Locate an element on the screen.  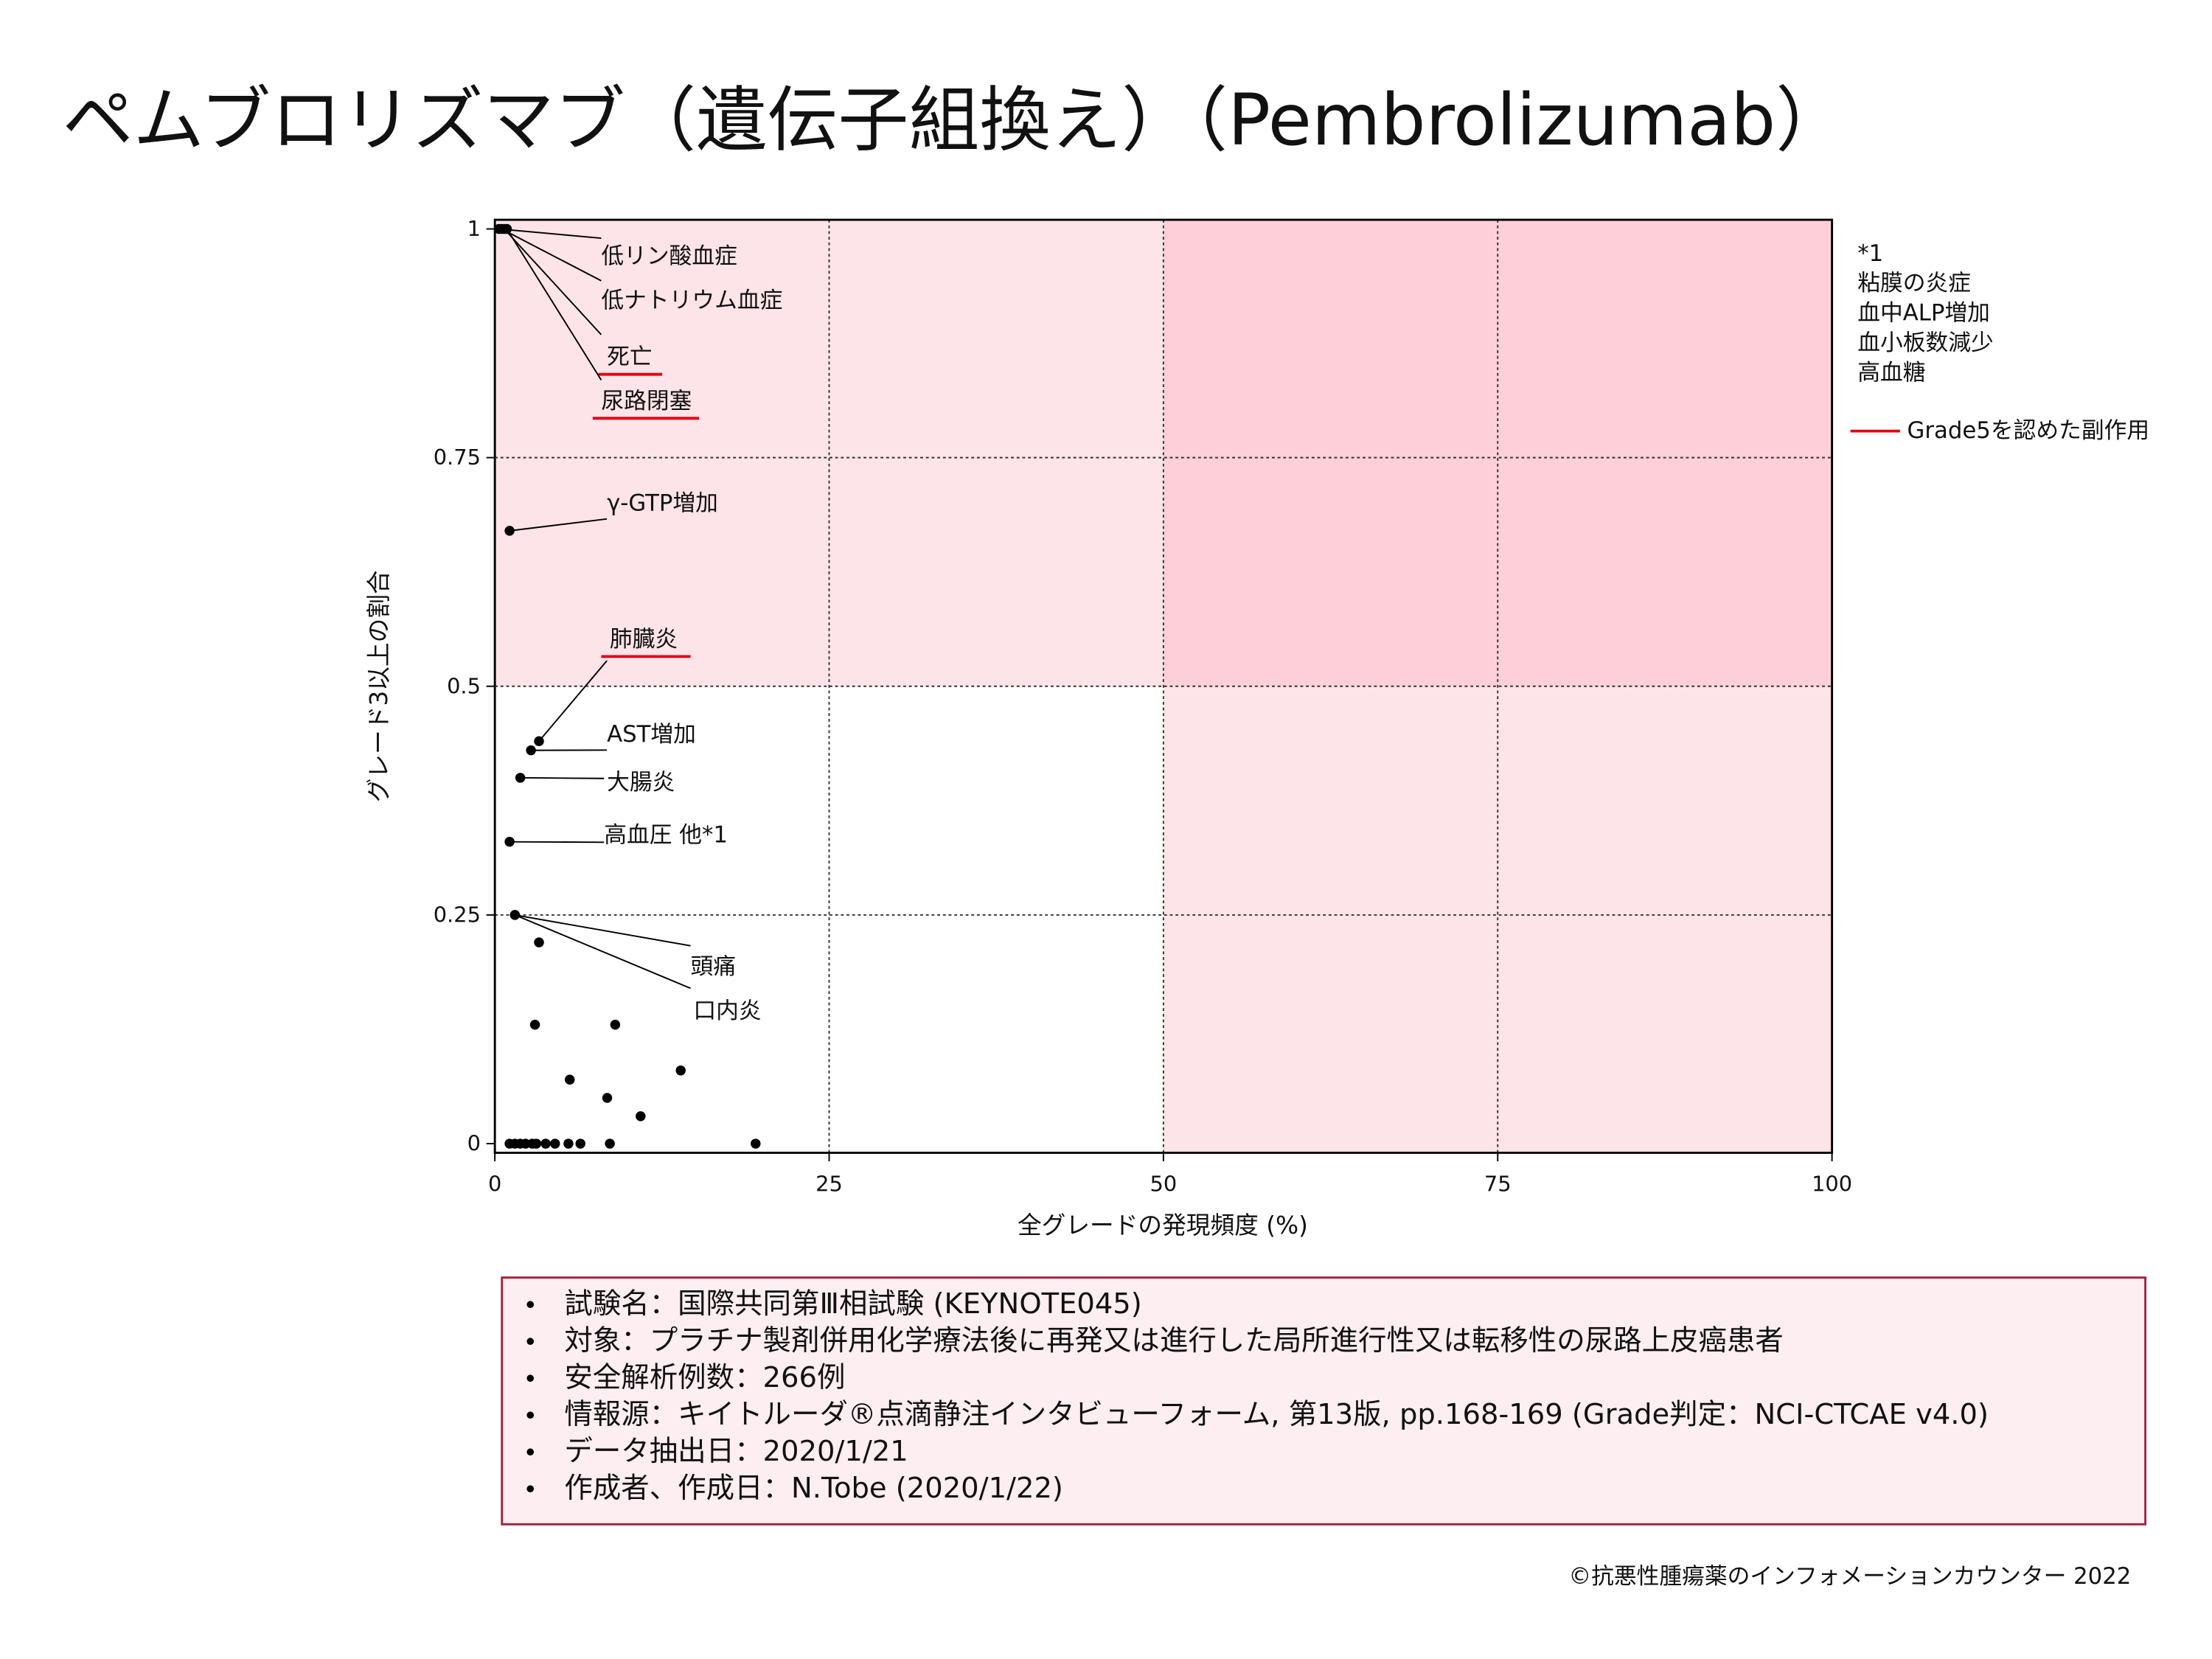
point-label: AST増加 is located at coordinates (651, 734).